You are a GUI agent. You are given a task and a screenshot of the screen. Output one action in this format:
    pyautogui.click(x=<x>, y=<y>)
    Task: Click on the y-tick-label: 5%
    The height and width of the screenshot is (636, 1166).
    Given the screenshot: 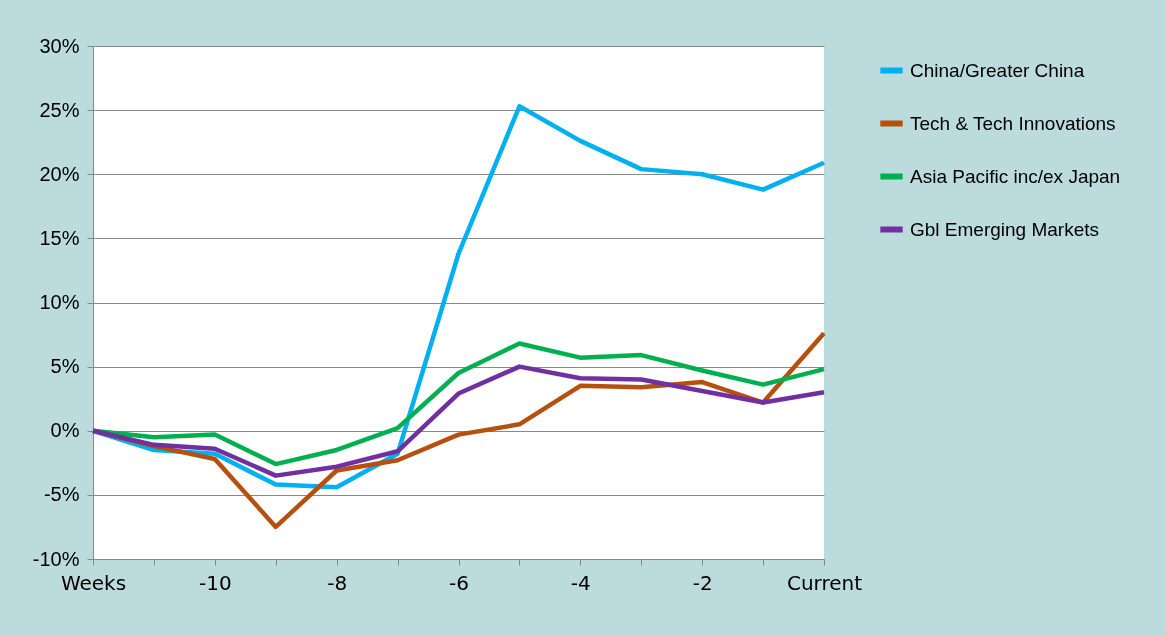 What is the action you would take?
    pyautogui.click(x=65, y=366)
    